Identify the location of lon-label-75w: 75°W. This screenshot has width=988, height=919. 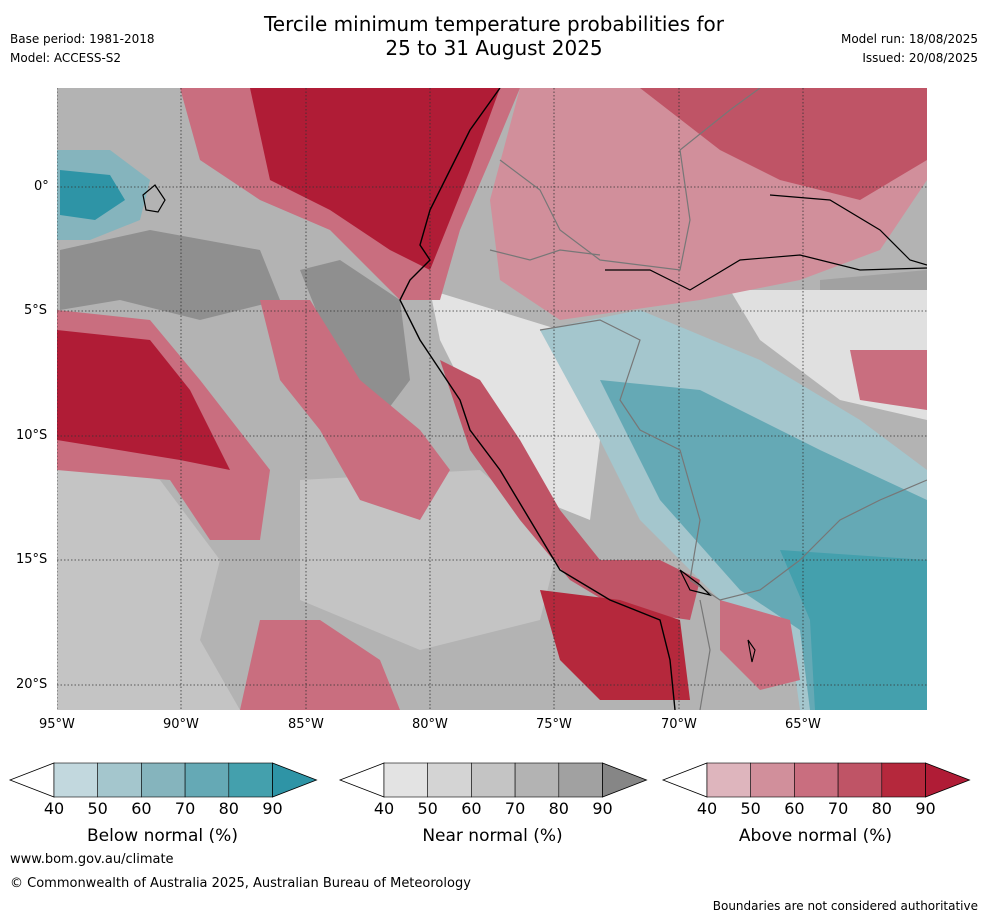
(554, 724).